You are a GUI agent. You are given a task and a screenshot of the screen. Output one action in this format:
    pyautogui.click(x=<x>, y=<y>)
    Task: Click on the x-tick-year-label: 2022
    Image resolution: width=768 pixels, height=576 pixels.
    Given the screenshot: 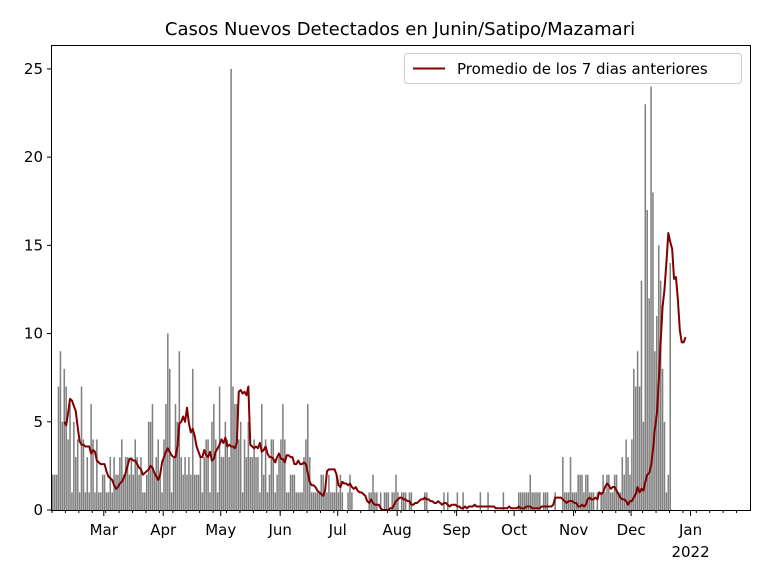 What is the action you would take?
    pyautogui.click(x=690, y=552)
    